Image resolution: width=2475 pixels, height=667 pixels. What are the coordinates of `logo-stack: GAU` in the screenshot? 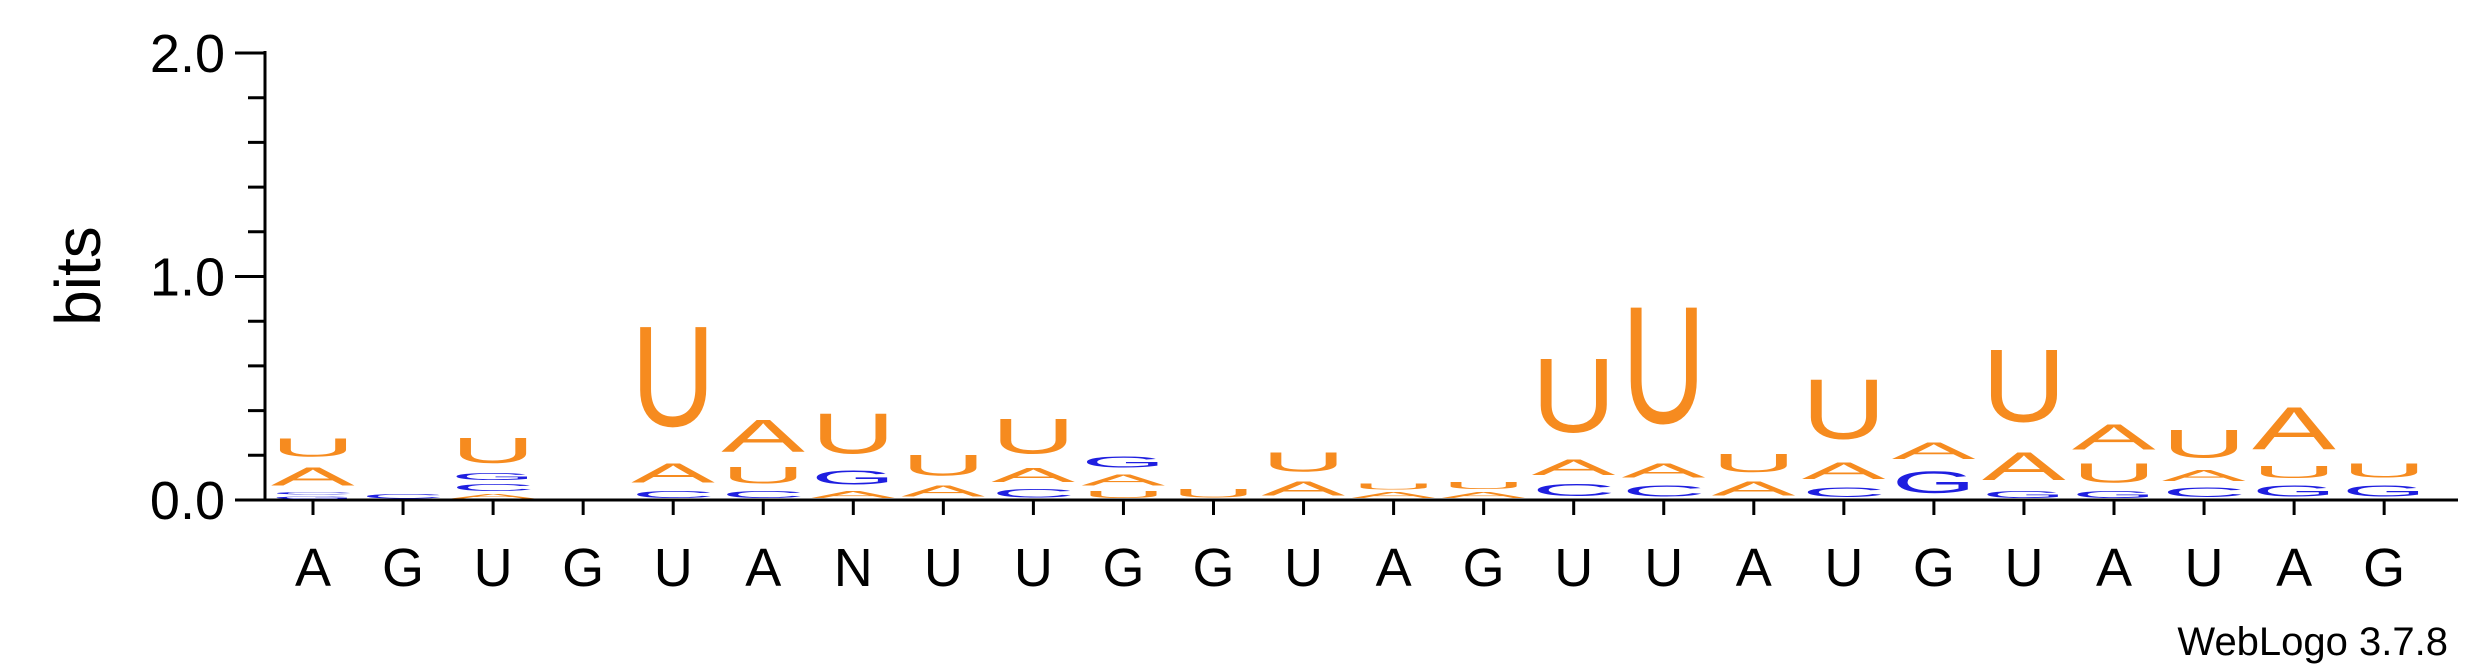 It's located at (2024, 414).